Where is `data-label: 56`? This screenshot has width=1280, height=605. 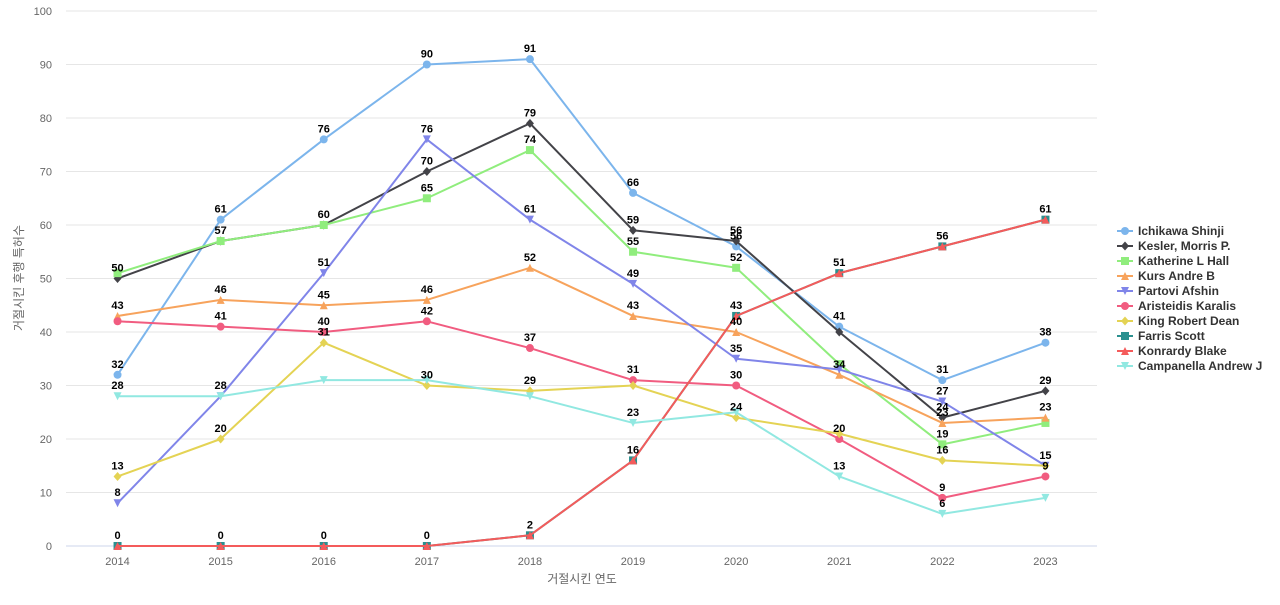 data-label: 56 is located at coordinates (736, 236).